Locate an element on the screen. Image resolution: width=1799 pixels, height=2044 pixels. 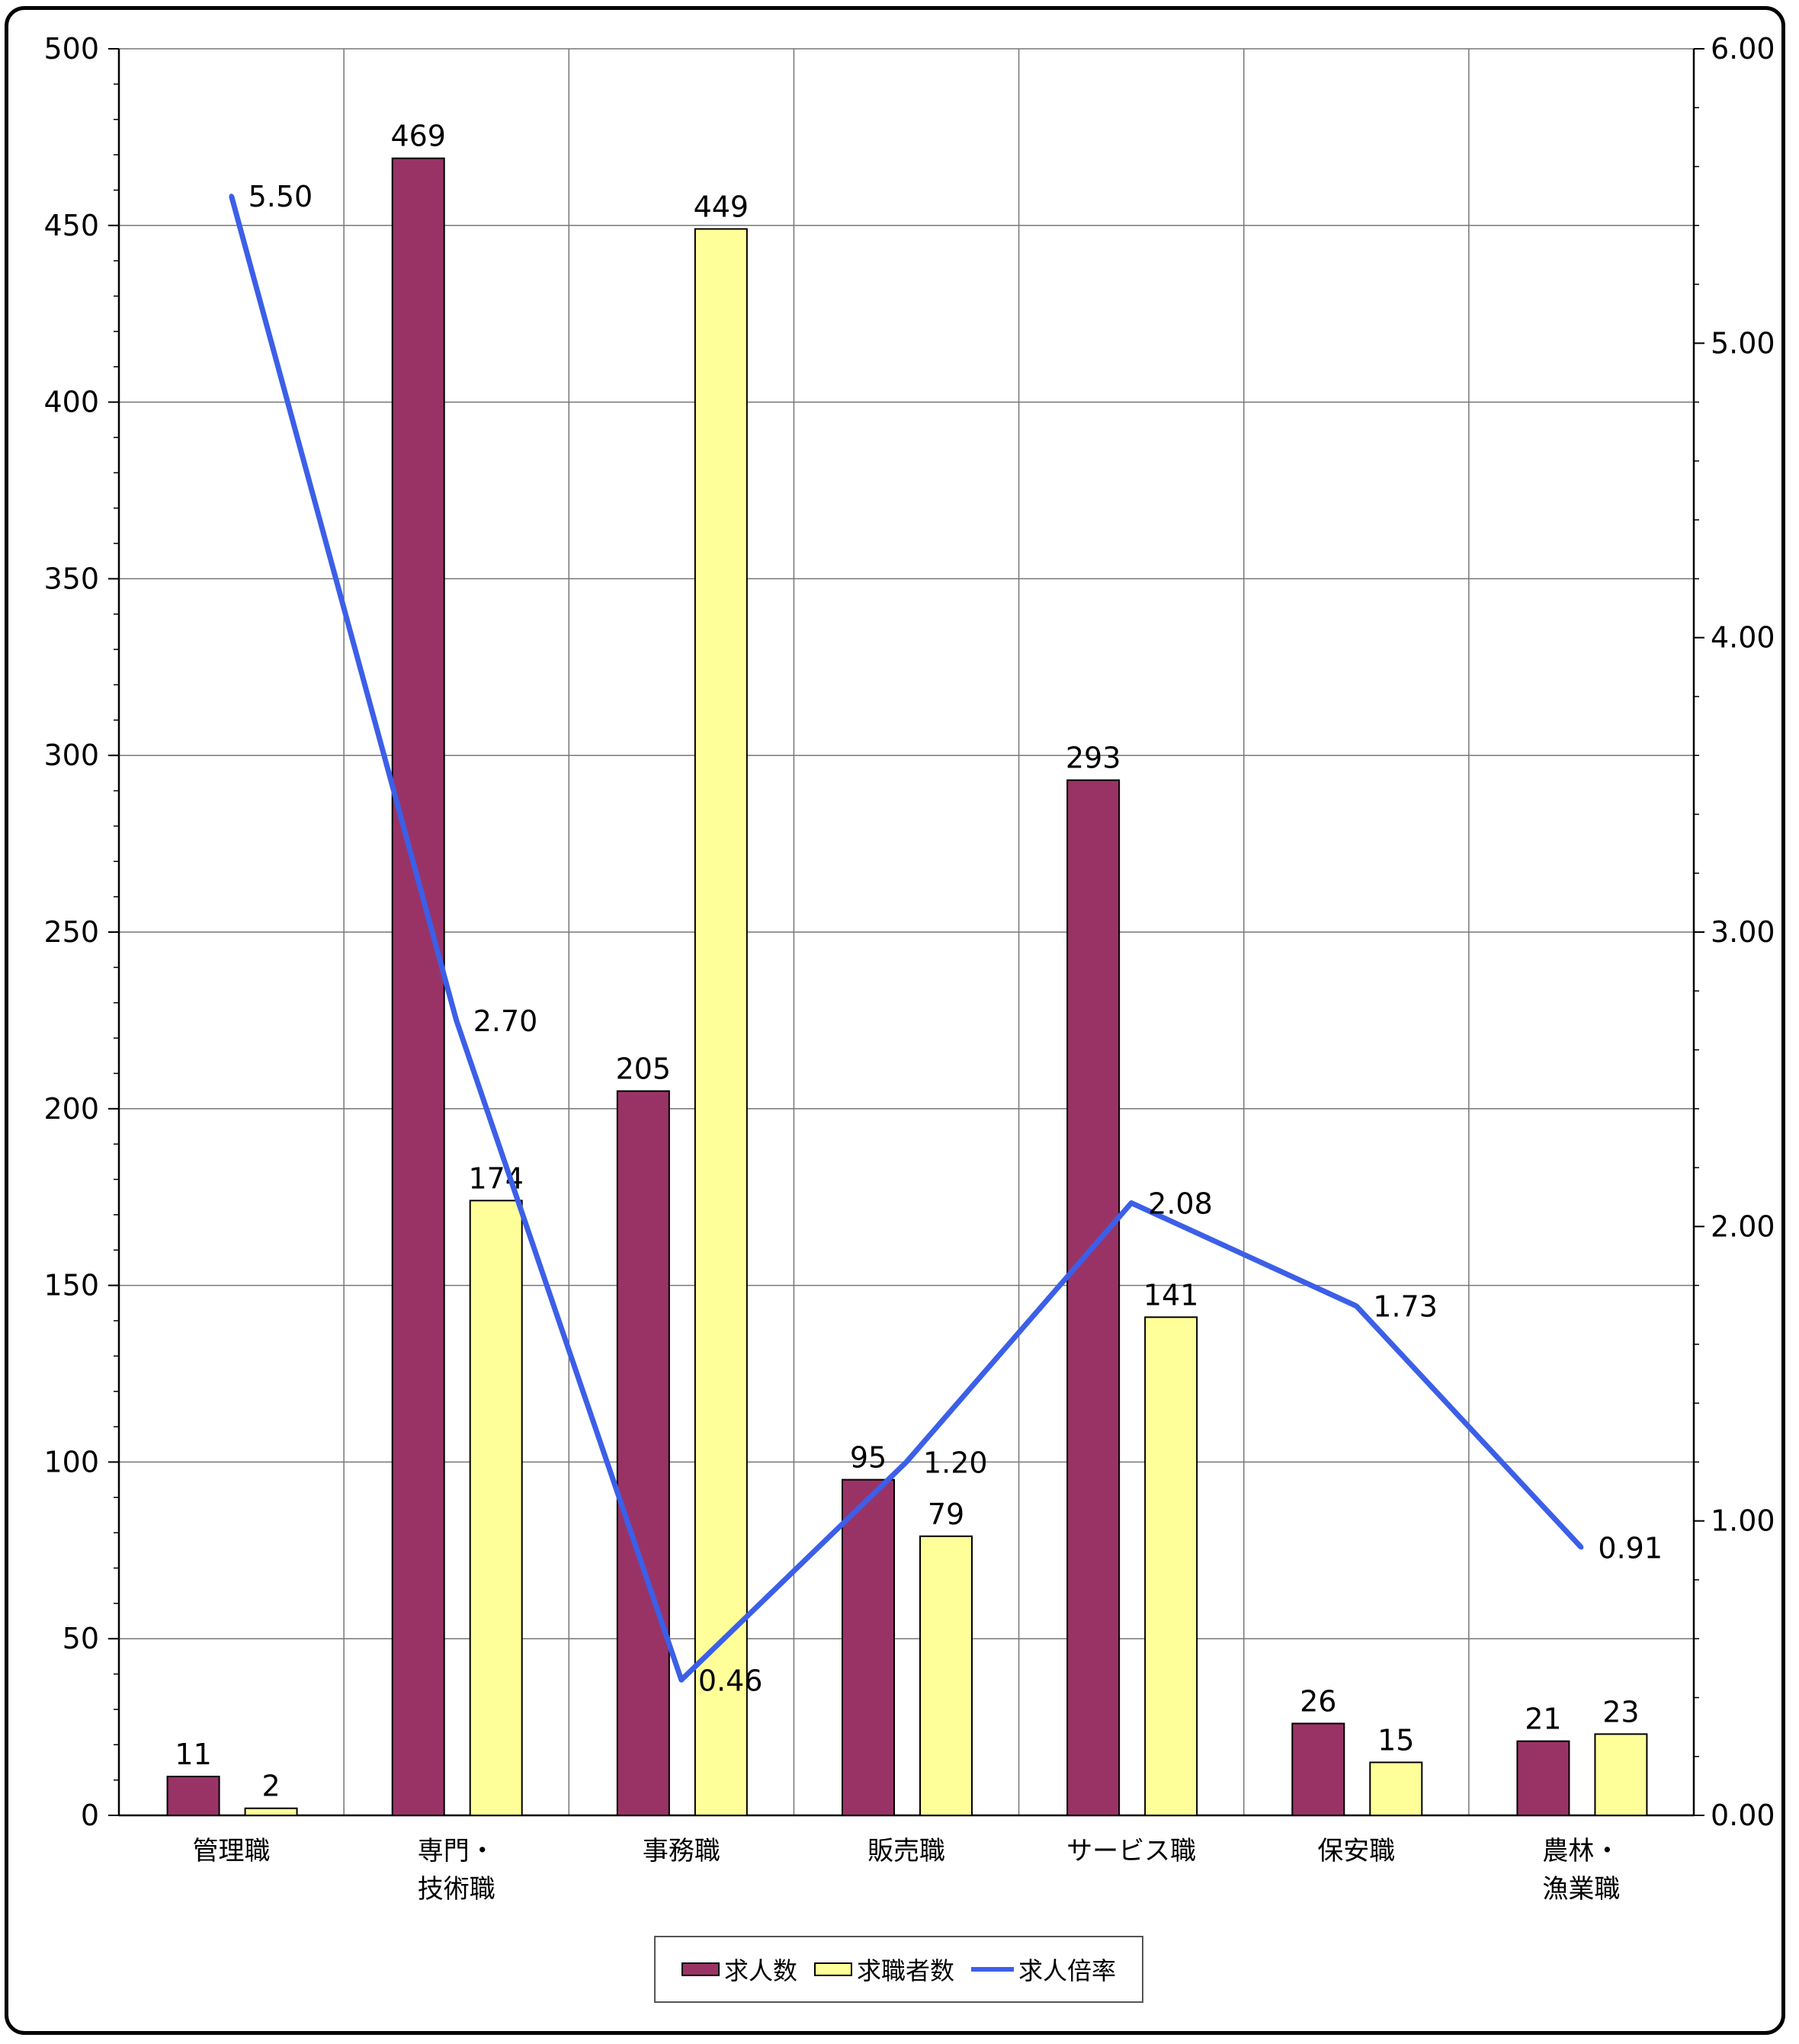
bar-data-label: 449 is located at coordinates (721, 207).